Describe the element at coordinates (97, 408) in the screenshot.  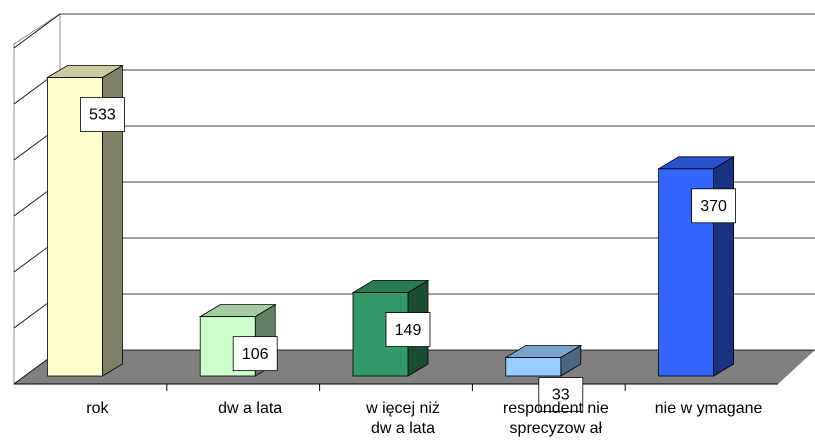
I see `x-tick-label: rok` at that location.